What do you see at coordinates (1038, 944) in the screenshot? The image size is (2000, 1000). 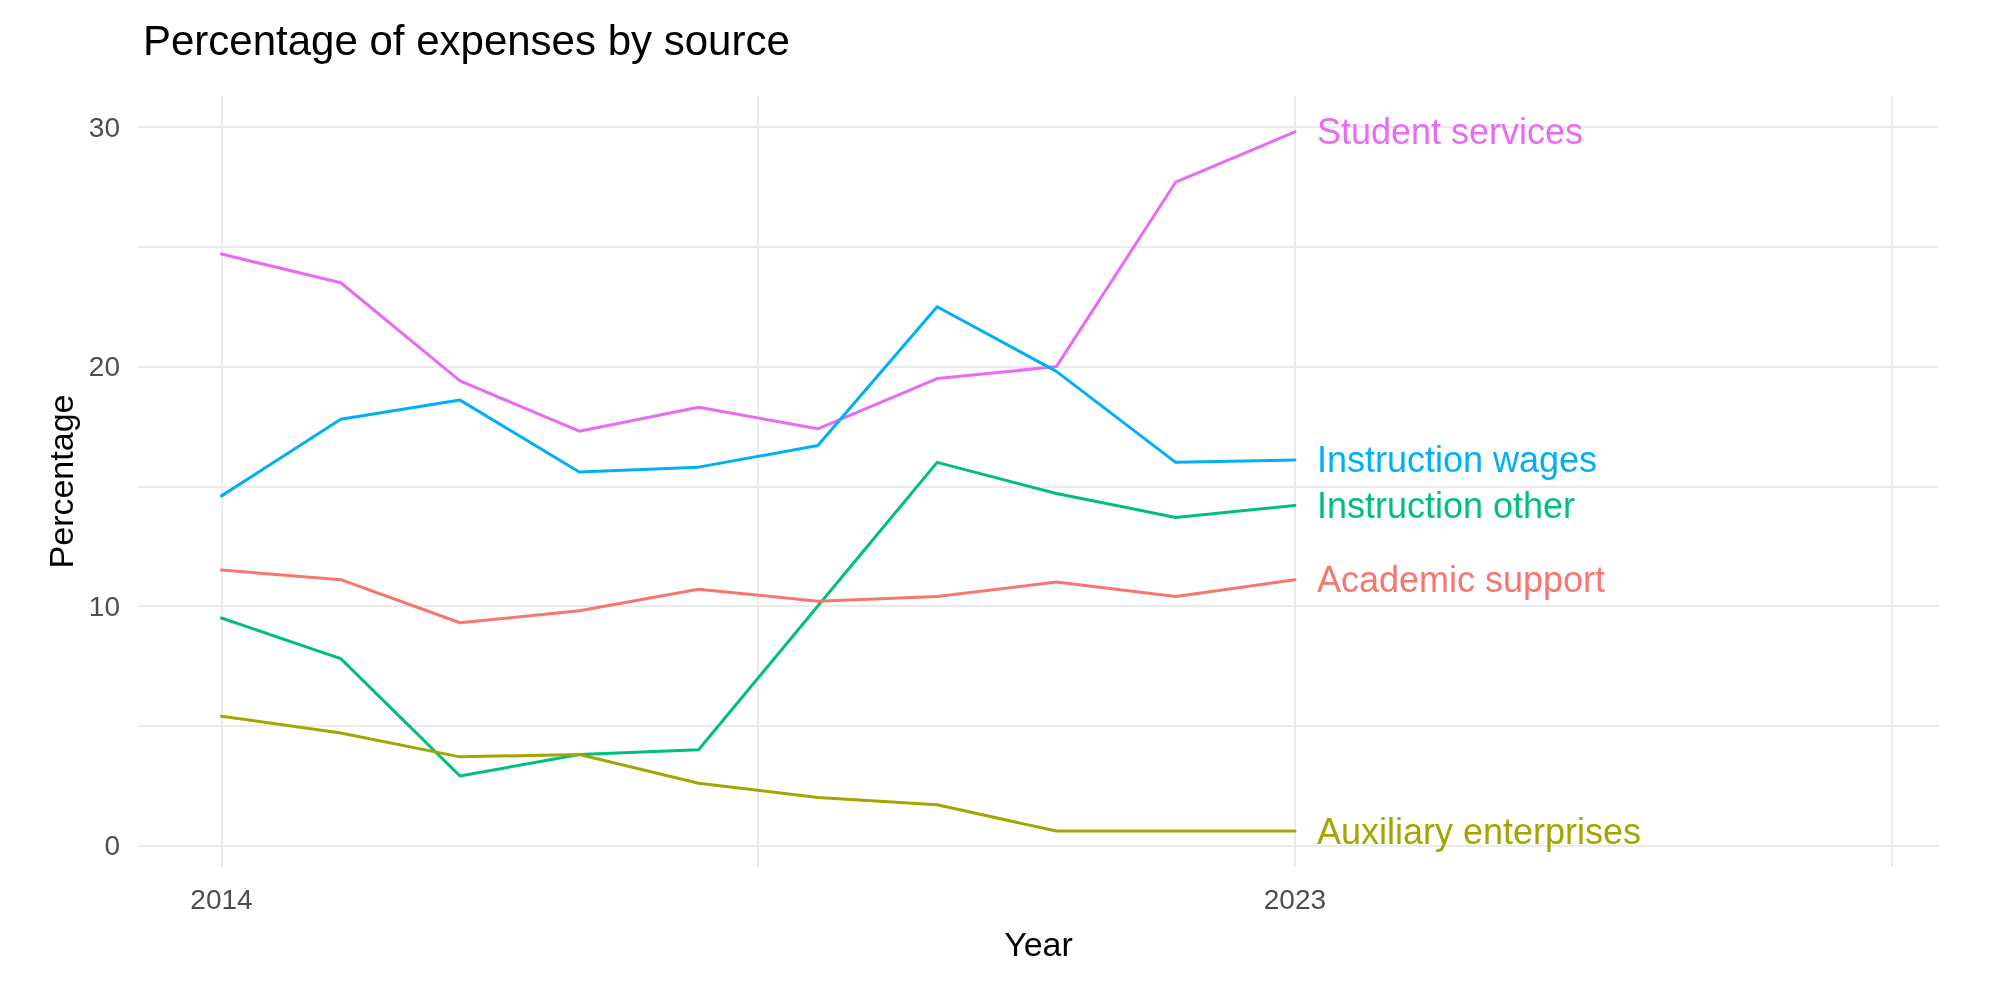 I see `x-axis-title: Year` at bounding box center [1038, 944].